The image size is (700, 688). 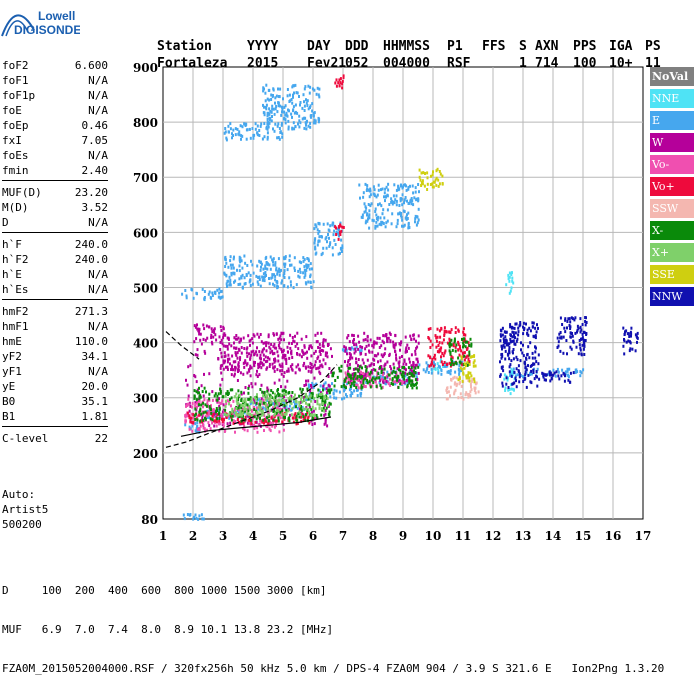 I want to click on param-label: M(D), so click(x=15, y=207).